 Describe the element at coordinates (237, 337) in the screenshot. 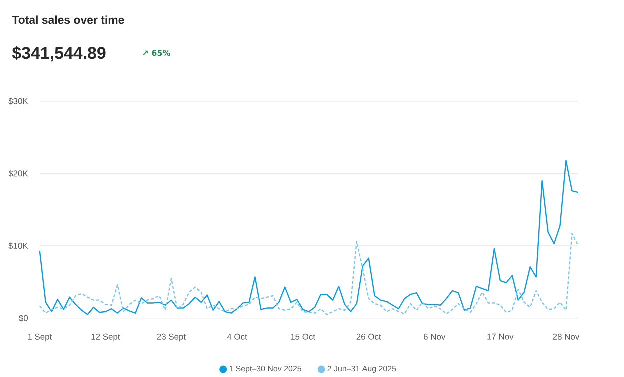

I see `x-tick-label: 4 Oct` at that location.